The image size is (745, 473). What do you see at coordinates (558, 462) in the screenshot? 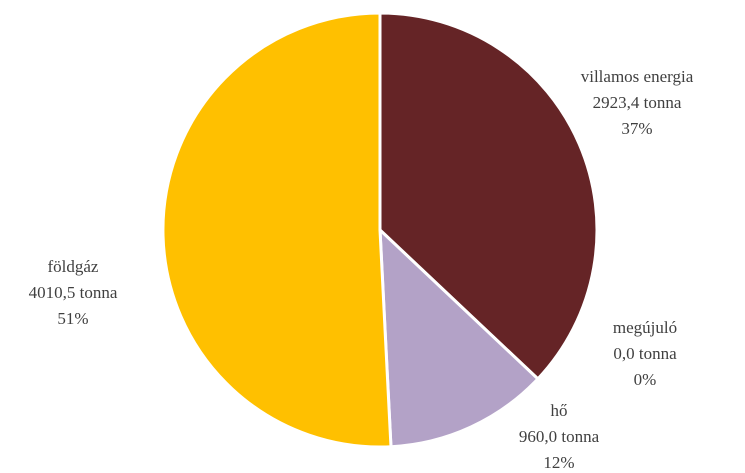
I see `slice-percent-ho: 12%` at bounding box center [558, 462].